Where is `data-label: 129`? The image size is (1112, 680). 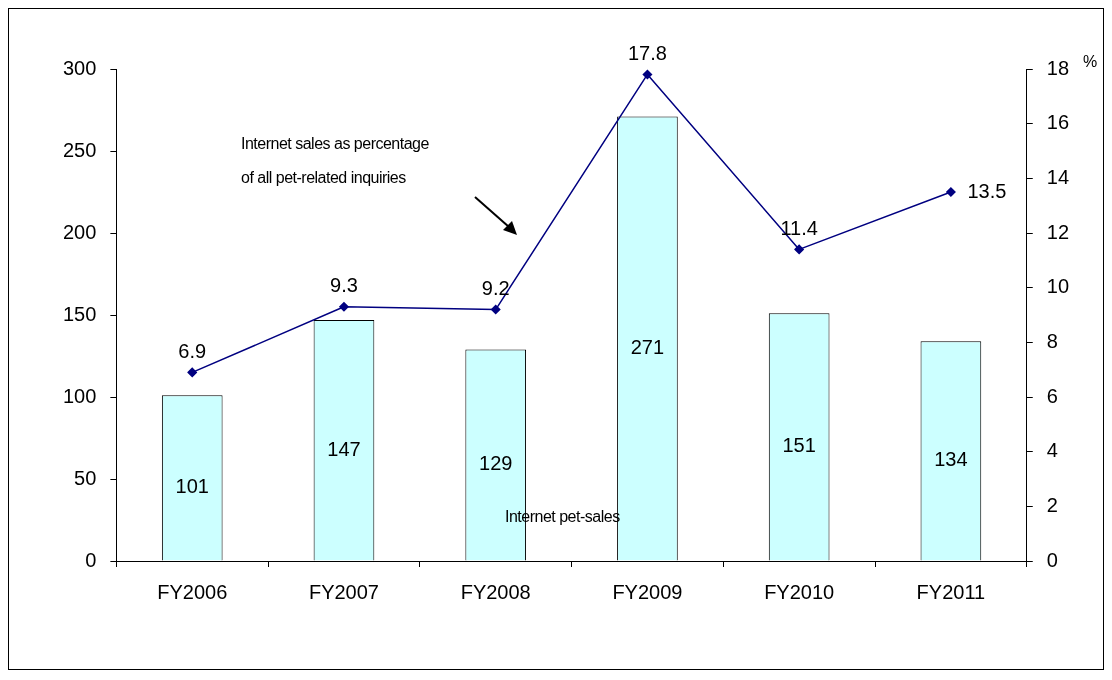 data-label: 129 is located at coordinates (496, 463).